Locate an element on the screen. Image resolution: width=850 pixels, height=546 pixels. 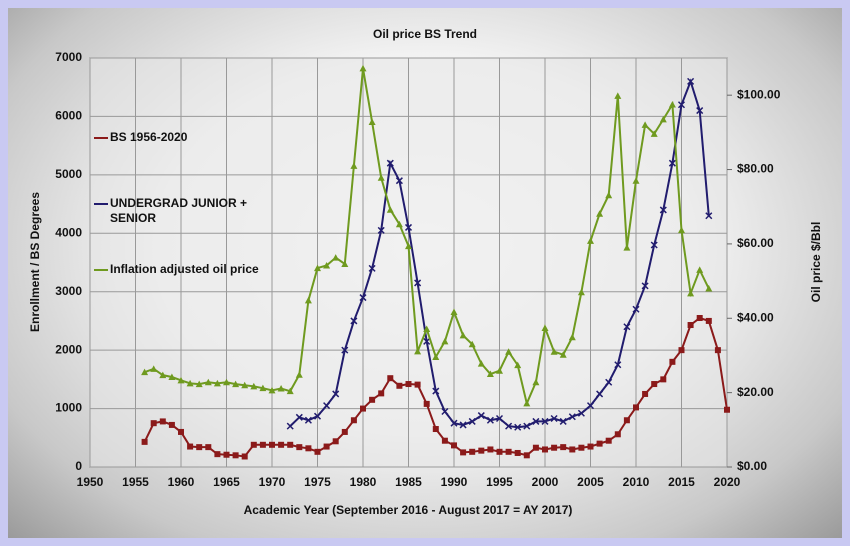
y-tick-label: 6000 is located at coordinates (68, 116).